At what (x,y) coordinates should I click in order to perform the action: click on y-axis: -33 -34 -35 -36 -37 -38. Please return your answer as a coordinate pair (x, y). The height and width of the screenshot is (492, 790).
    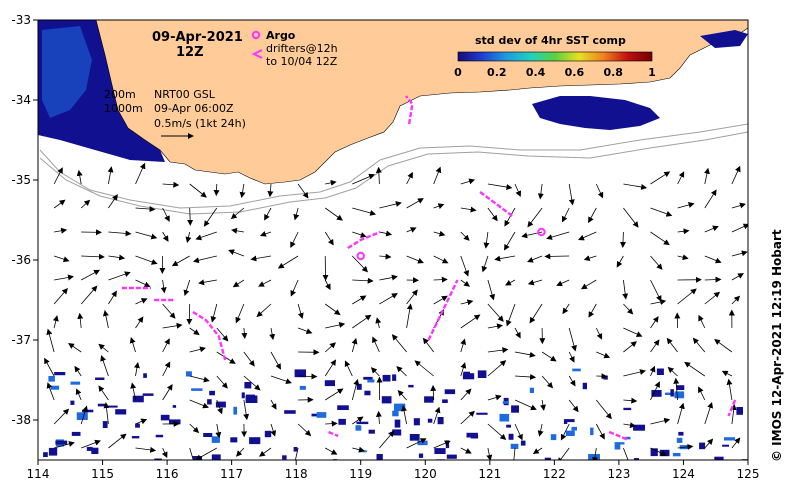
    Looking at the image, I should click on (24, 220).